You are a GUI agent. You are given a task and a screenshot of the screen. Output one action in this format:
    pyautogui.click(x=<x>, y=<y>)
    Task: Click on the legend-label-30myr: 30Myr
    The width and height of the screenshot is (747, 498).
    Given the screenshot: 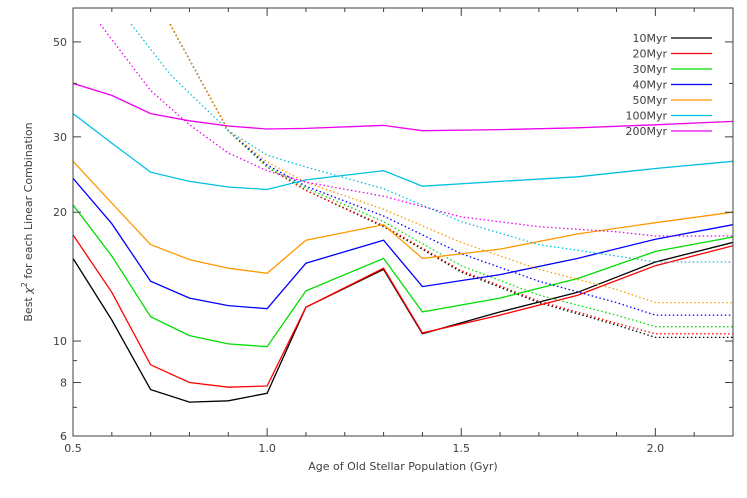 What is the action you would take?
    pyautogui.click(x=649, y=69)
    